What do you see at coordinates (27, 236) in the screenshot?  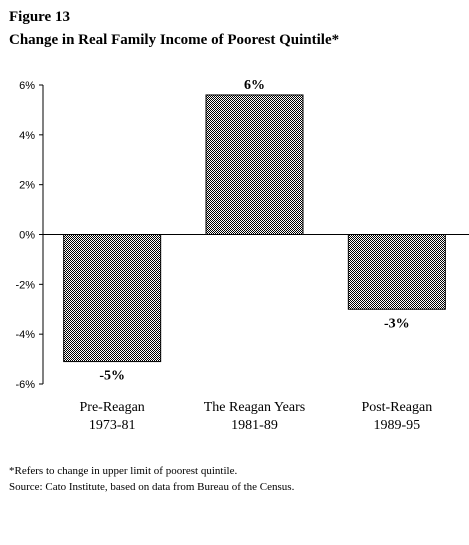 I see `y-tick-label: 0%` at bounding box center [27, 236].